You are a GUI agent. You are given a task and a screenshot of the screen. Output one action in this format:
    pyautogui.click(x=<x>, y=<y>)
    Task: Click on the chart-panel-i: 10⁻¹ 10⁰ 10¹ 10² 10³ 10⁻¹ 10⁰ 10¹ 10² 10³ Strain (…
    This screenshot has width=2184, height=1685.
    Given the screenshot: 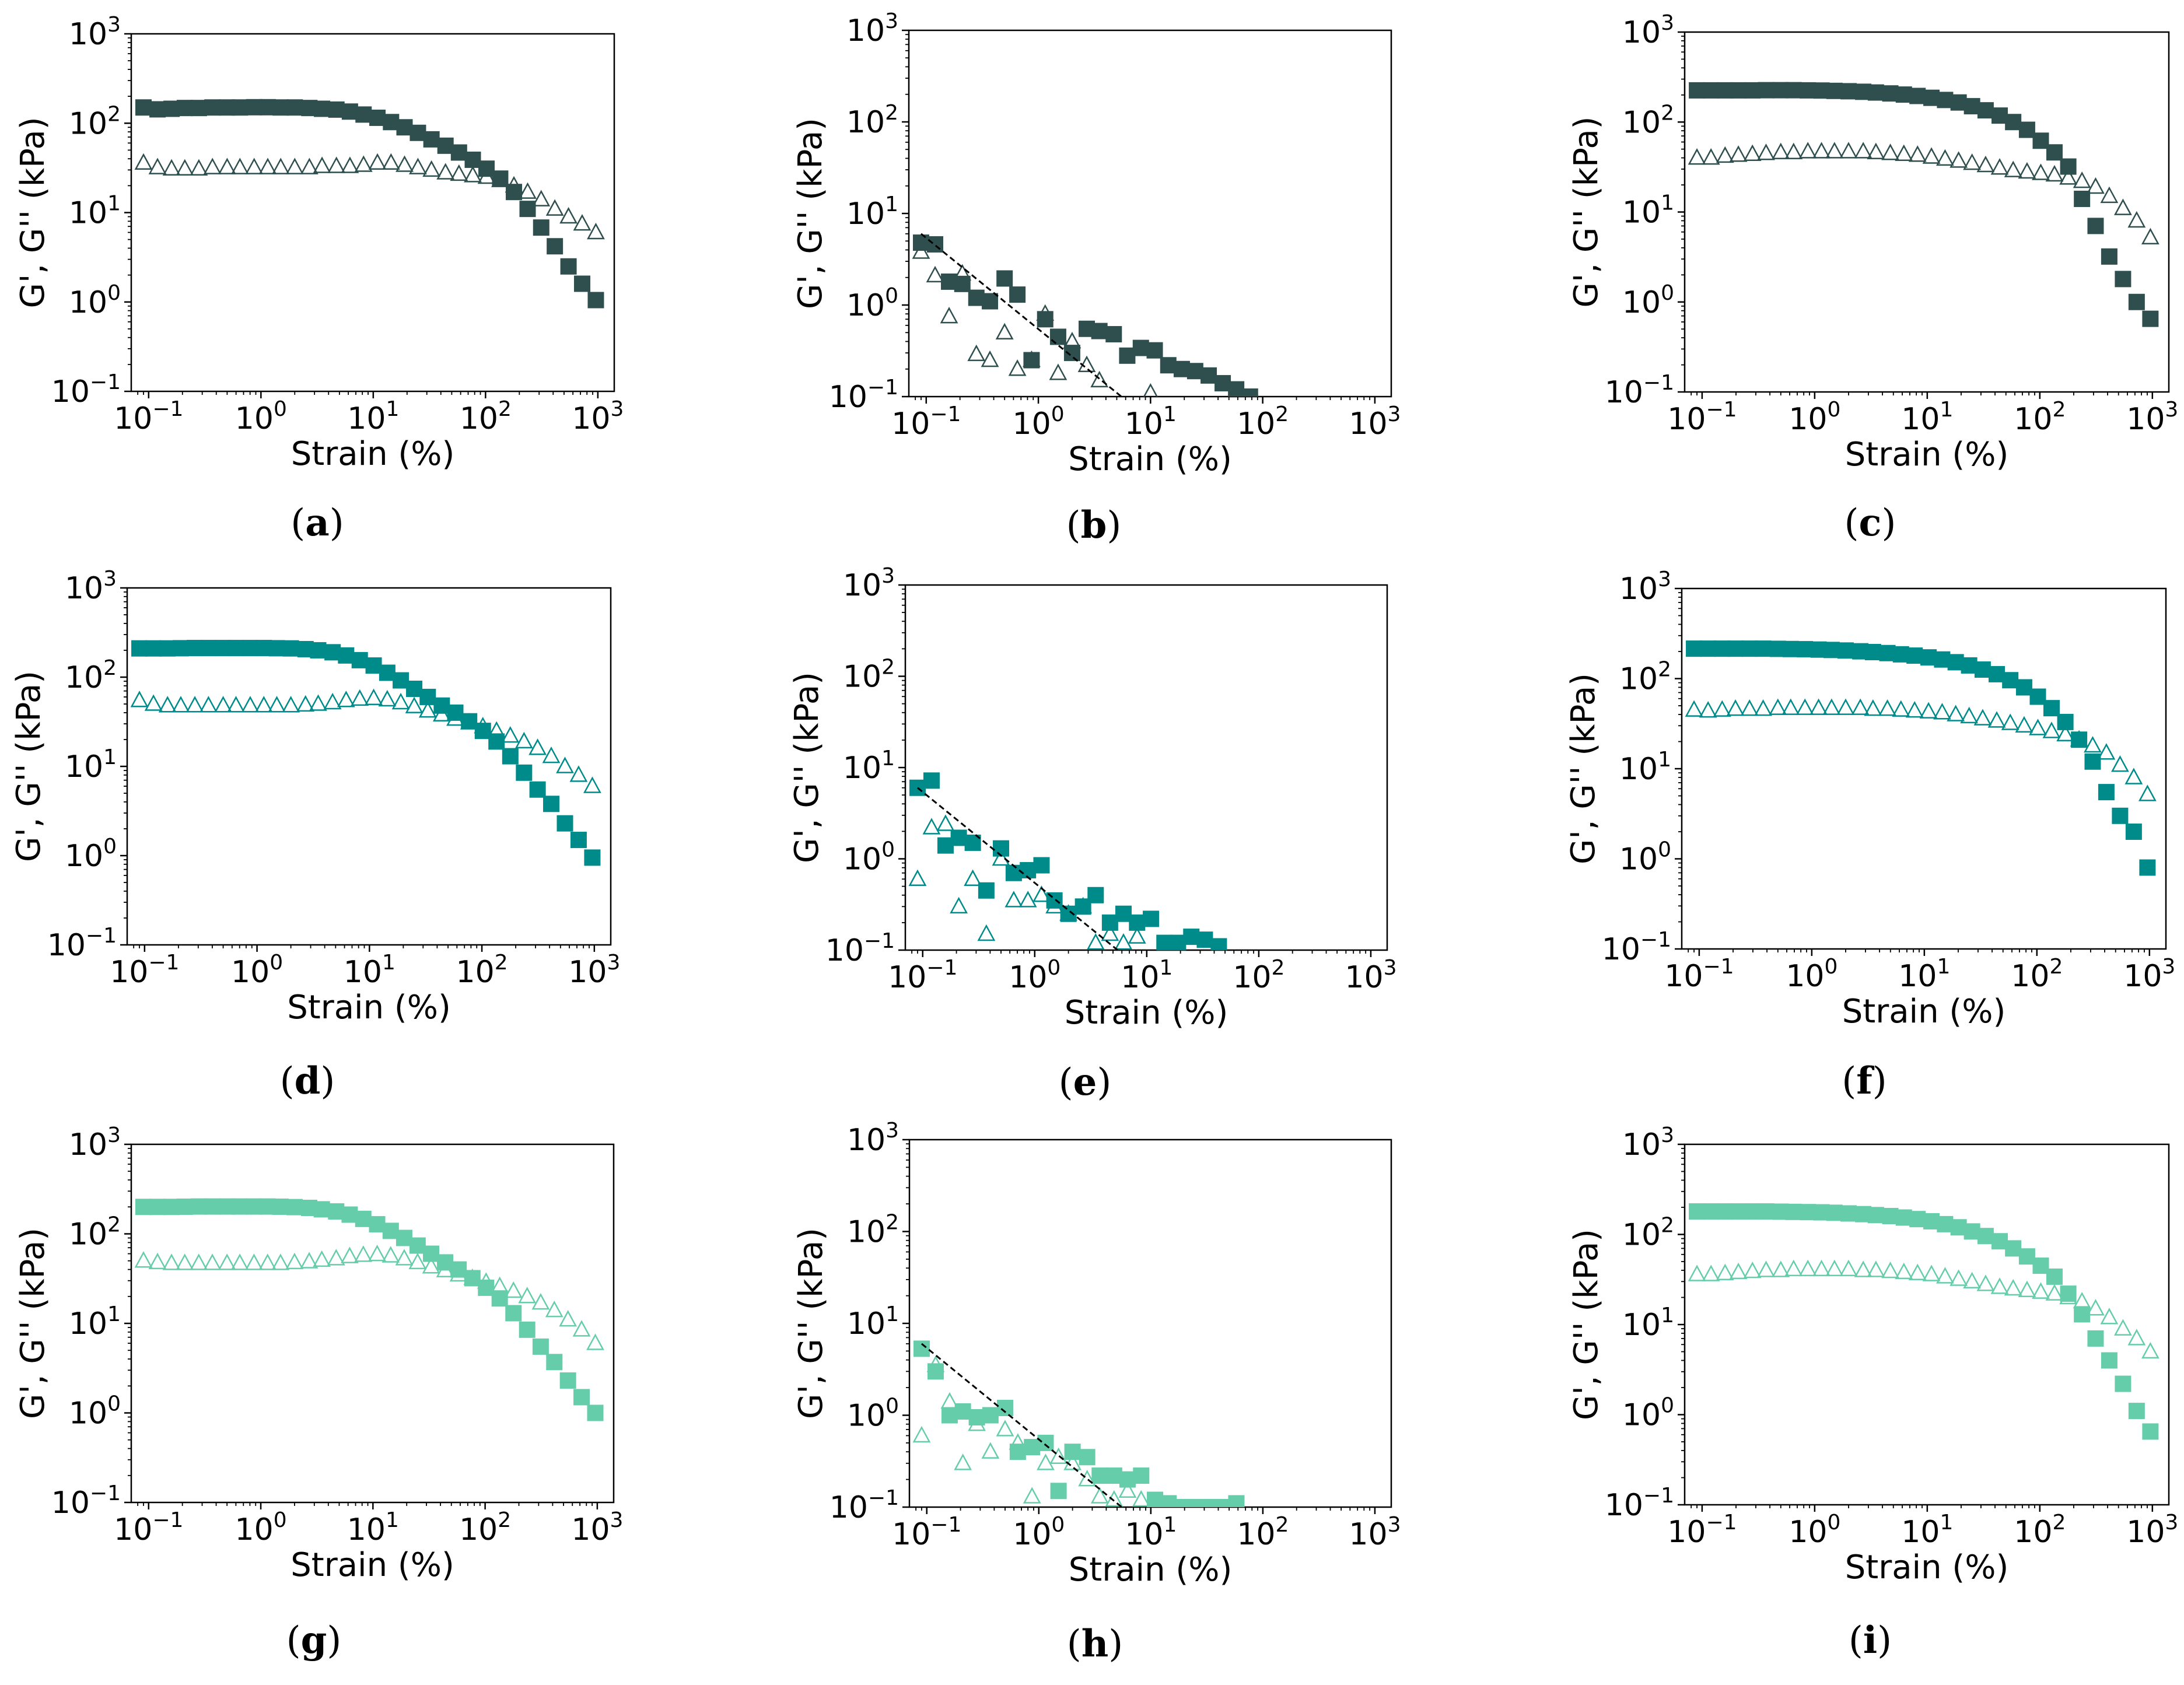 What is the action you would take?
    pyautogui.click(x=1873, y=1392)
    